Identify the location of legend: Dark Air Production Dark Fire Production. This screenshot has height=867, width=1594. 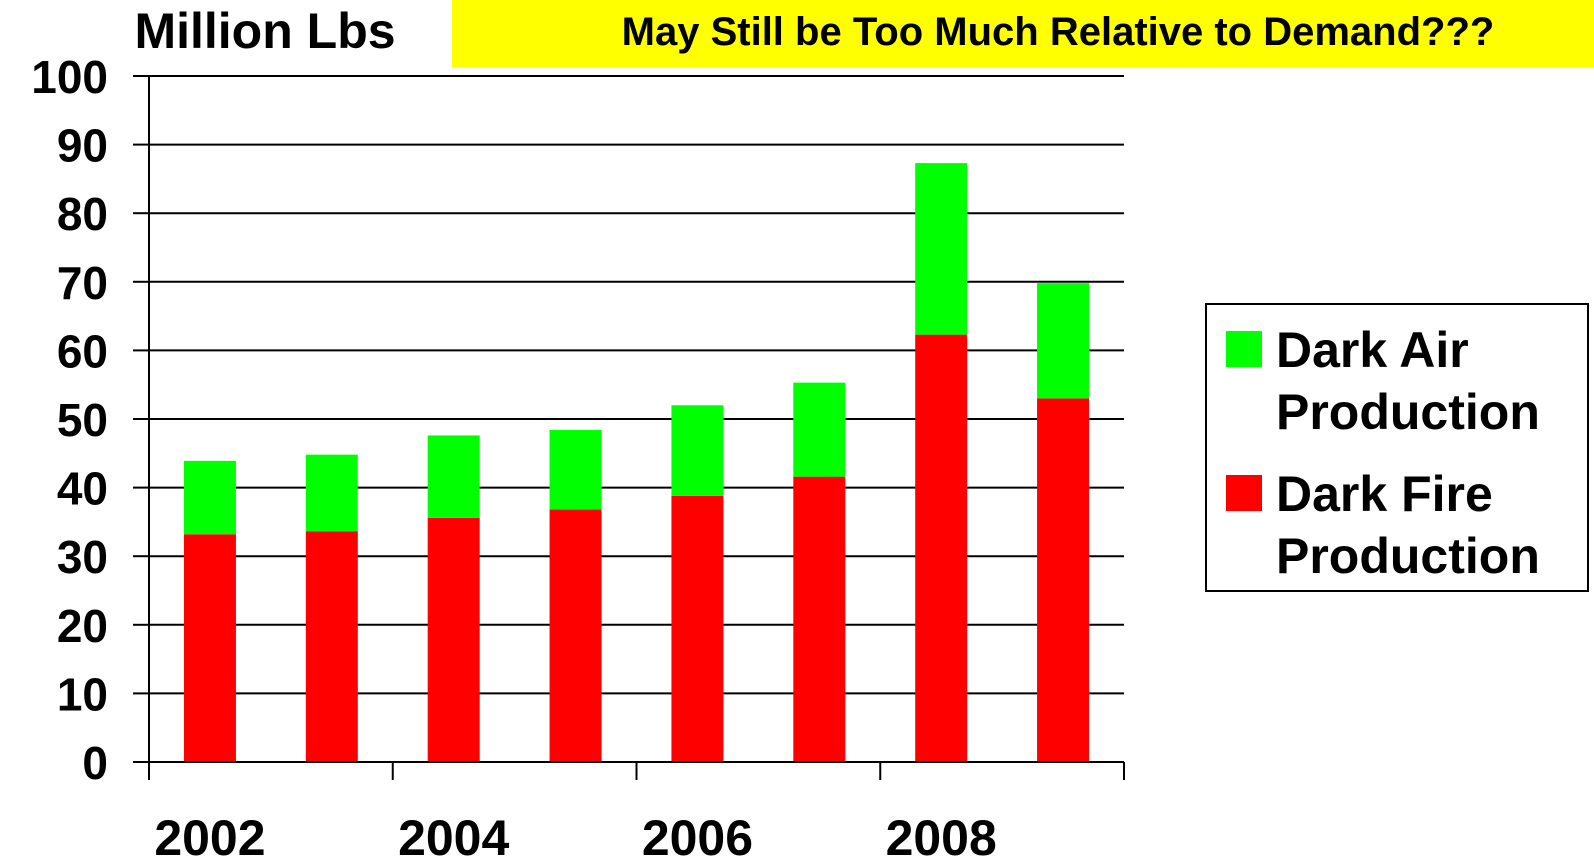
(1397, 447).